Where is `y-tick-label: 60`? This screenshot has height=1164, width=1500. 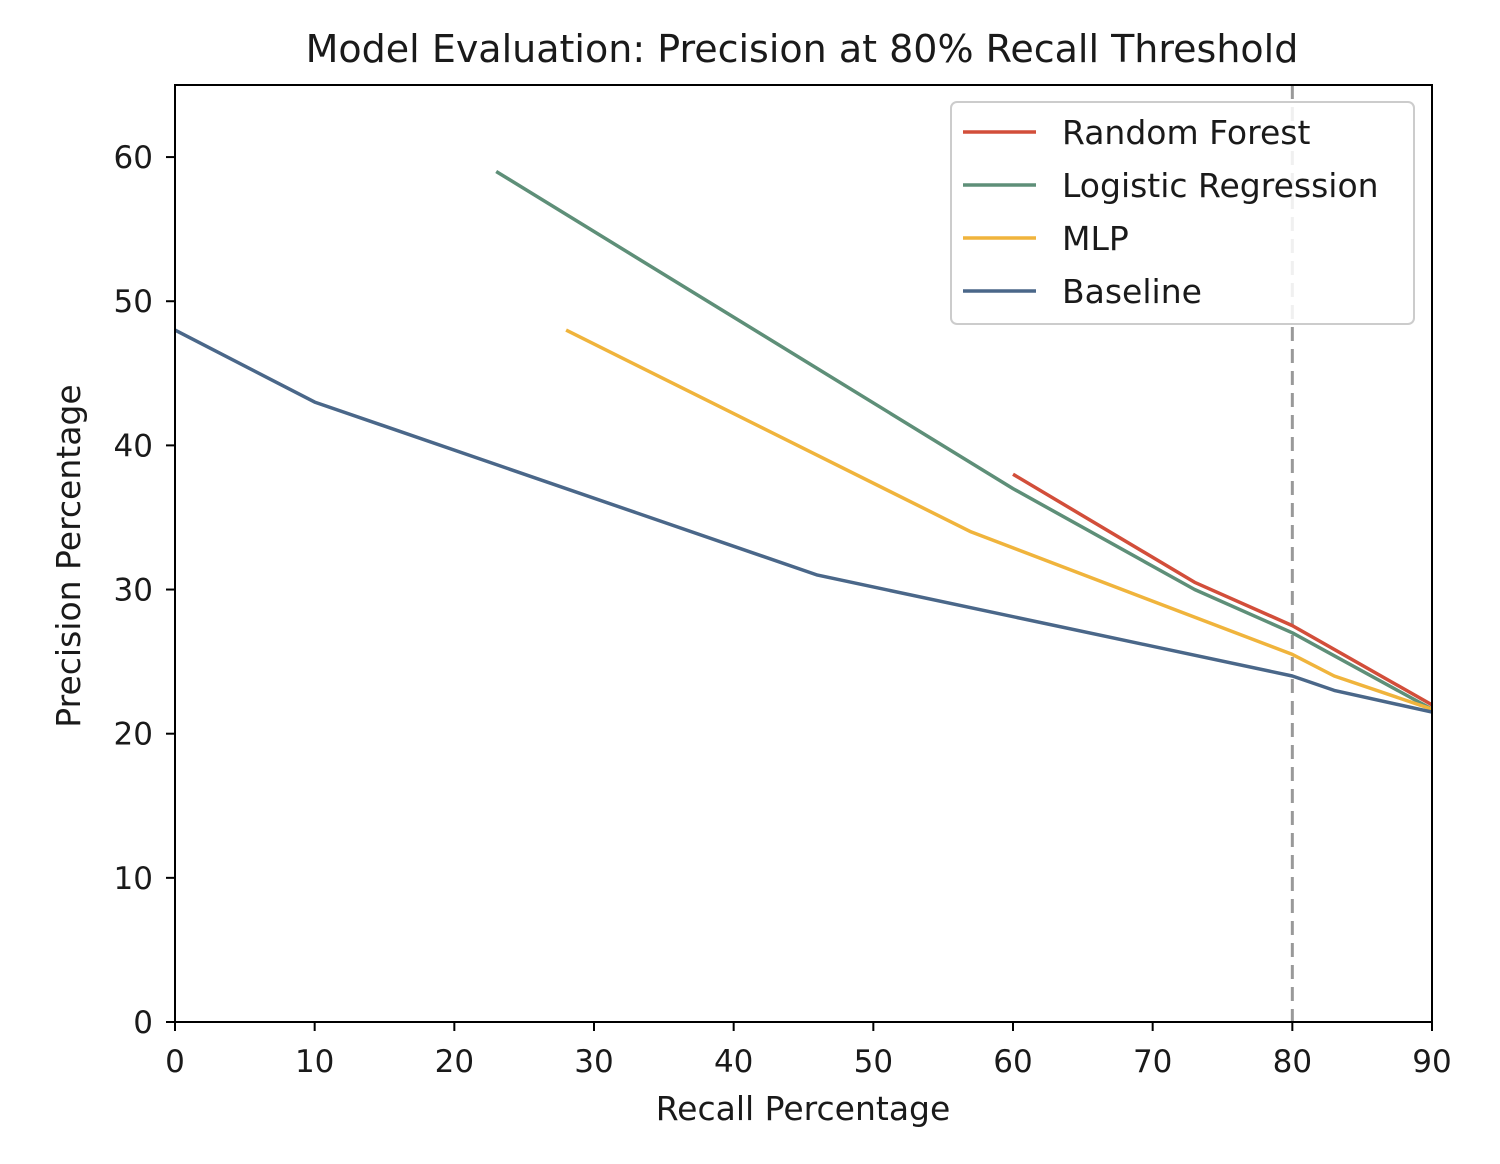
y-tick-label: 60 is located at coordinates (133, 158).